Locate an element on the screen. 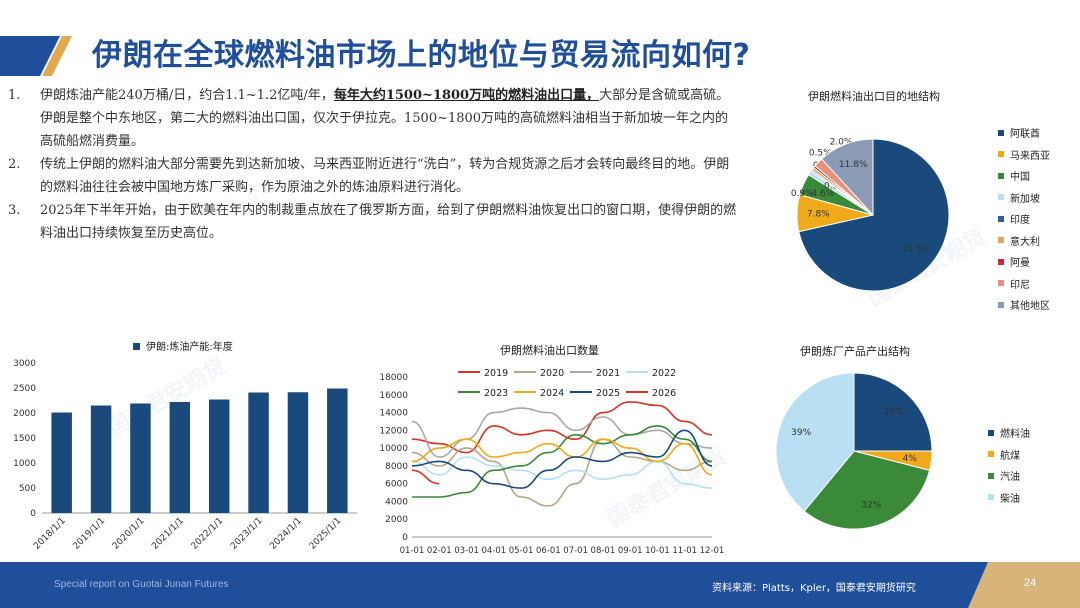 This screenshot has width=1080, height=608. pie-data-label: 32% is located at coordinates (871, 505).